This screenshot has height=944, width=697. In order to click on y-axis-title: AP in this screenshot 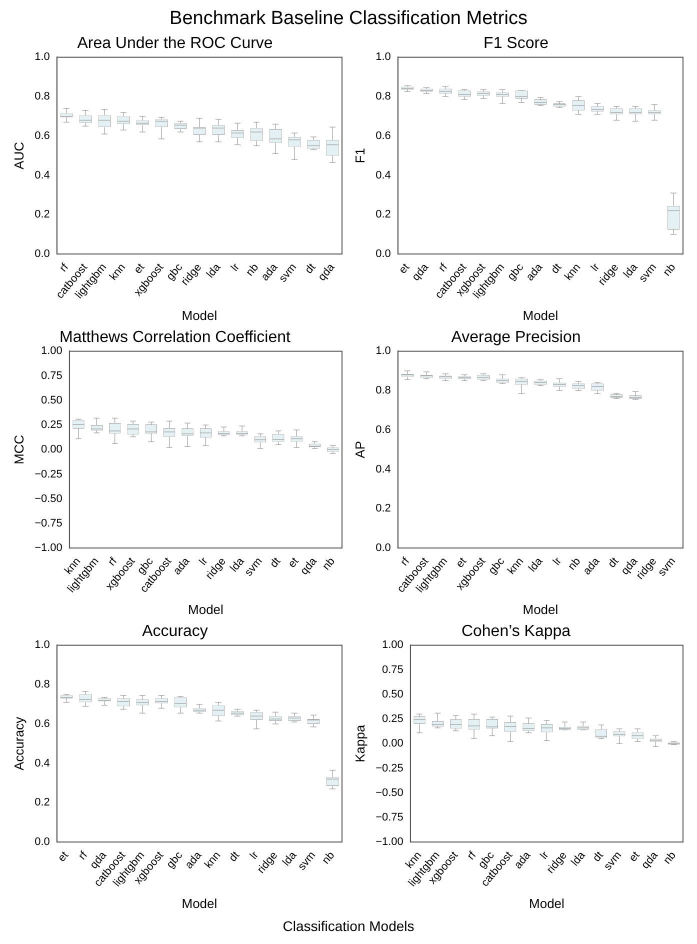, I will do `click(360, 449)`.